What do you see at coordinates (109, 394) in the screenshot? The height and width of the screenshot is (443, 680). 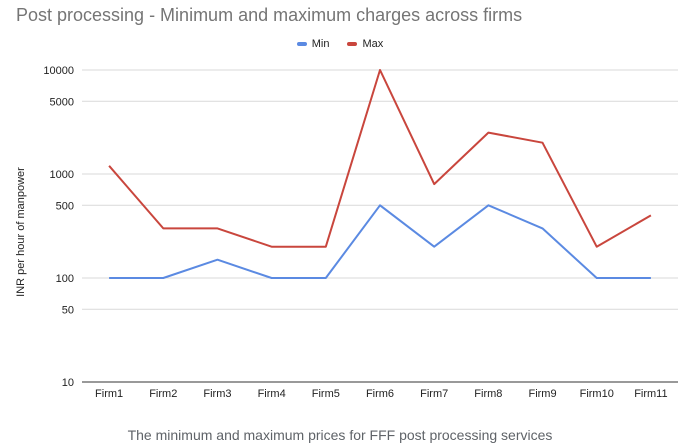 I see `x-tick-label: Firm1` at bounding box center [109, 394].